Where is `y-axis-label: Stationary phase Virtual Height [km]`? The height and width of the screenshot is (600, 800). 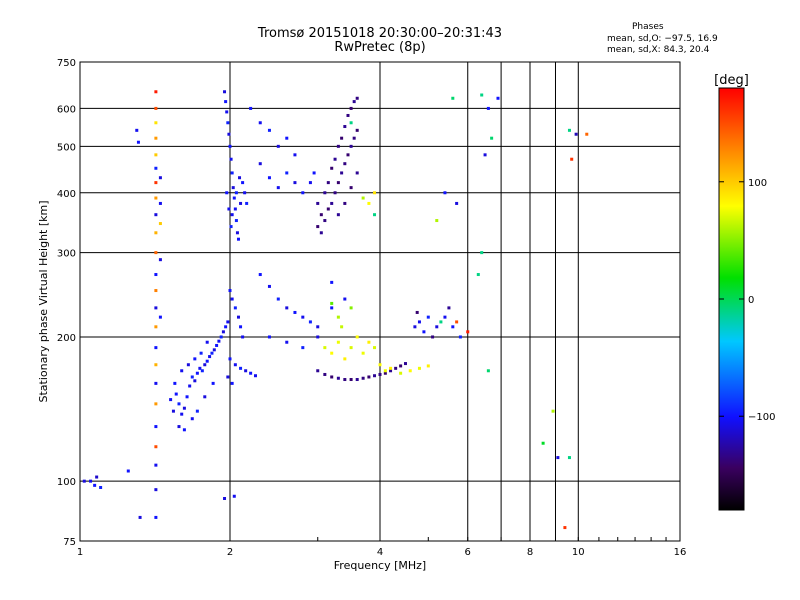
y-axis-label: Stationary phase Virtual Height [km] is located at coordinates (43, 301).